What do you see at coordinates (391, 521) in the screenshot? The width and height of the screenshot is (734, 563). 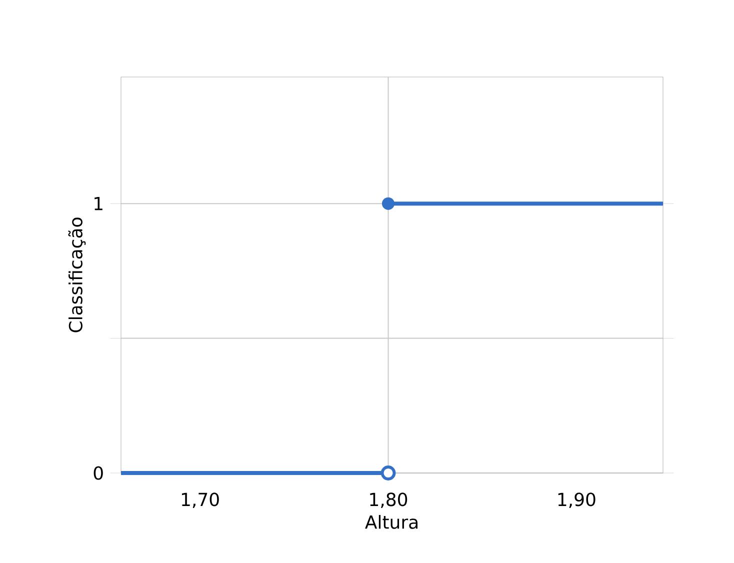 I see `x-axis-title: Altura` at bounding box center [391, 521].